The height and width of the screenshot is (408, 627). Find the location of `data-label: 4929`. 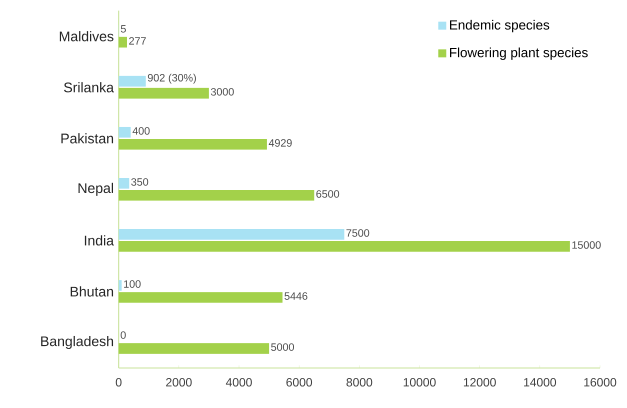

data-label: 4929 is located at coordinates (280, 143).